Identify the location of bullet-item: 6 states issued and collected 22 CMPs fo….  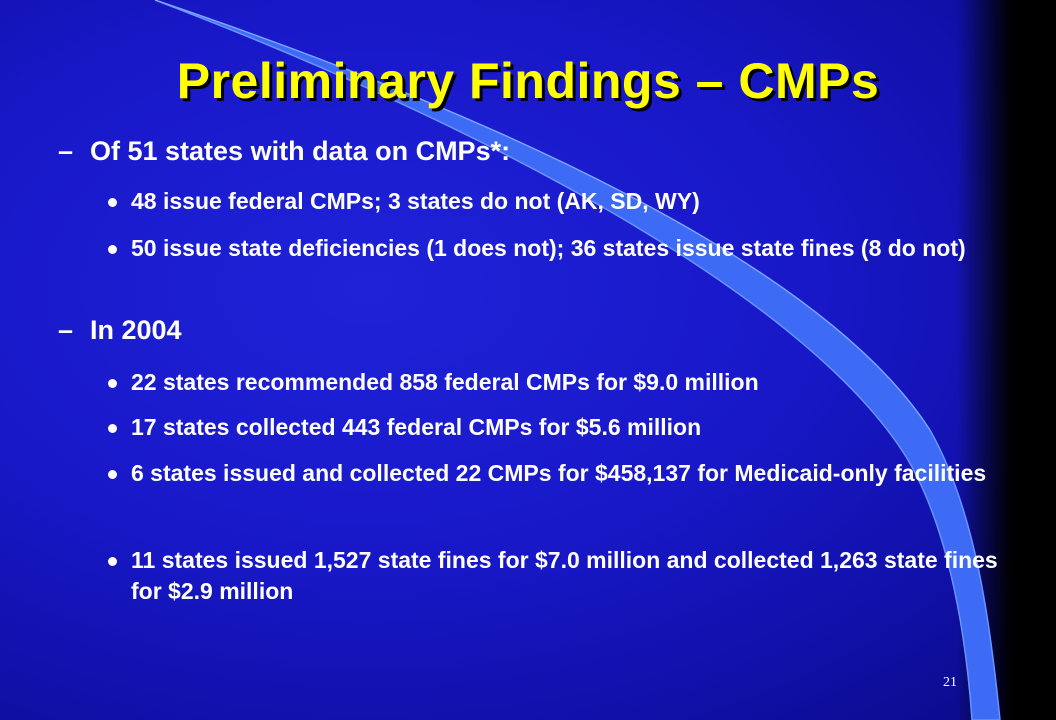
(559, 473).